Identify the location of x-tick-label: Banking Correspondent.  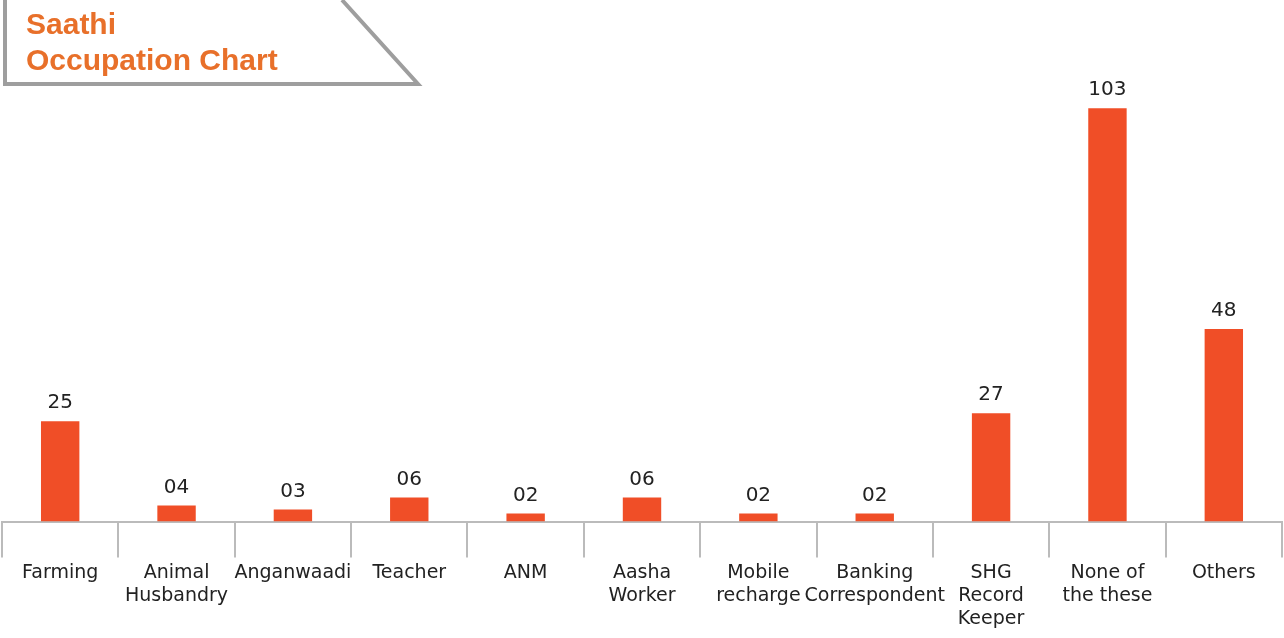
(874, 582).